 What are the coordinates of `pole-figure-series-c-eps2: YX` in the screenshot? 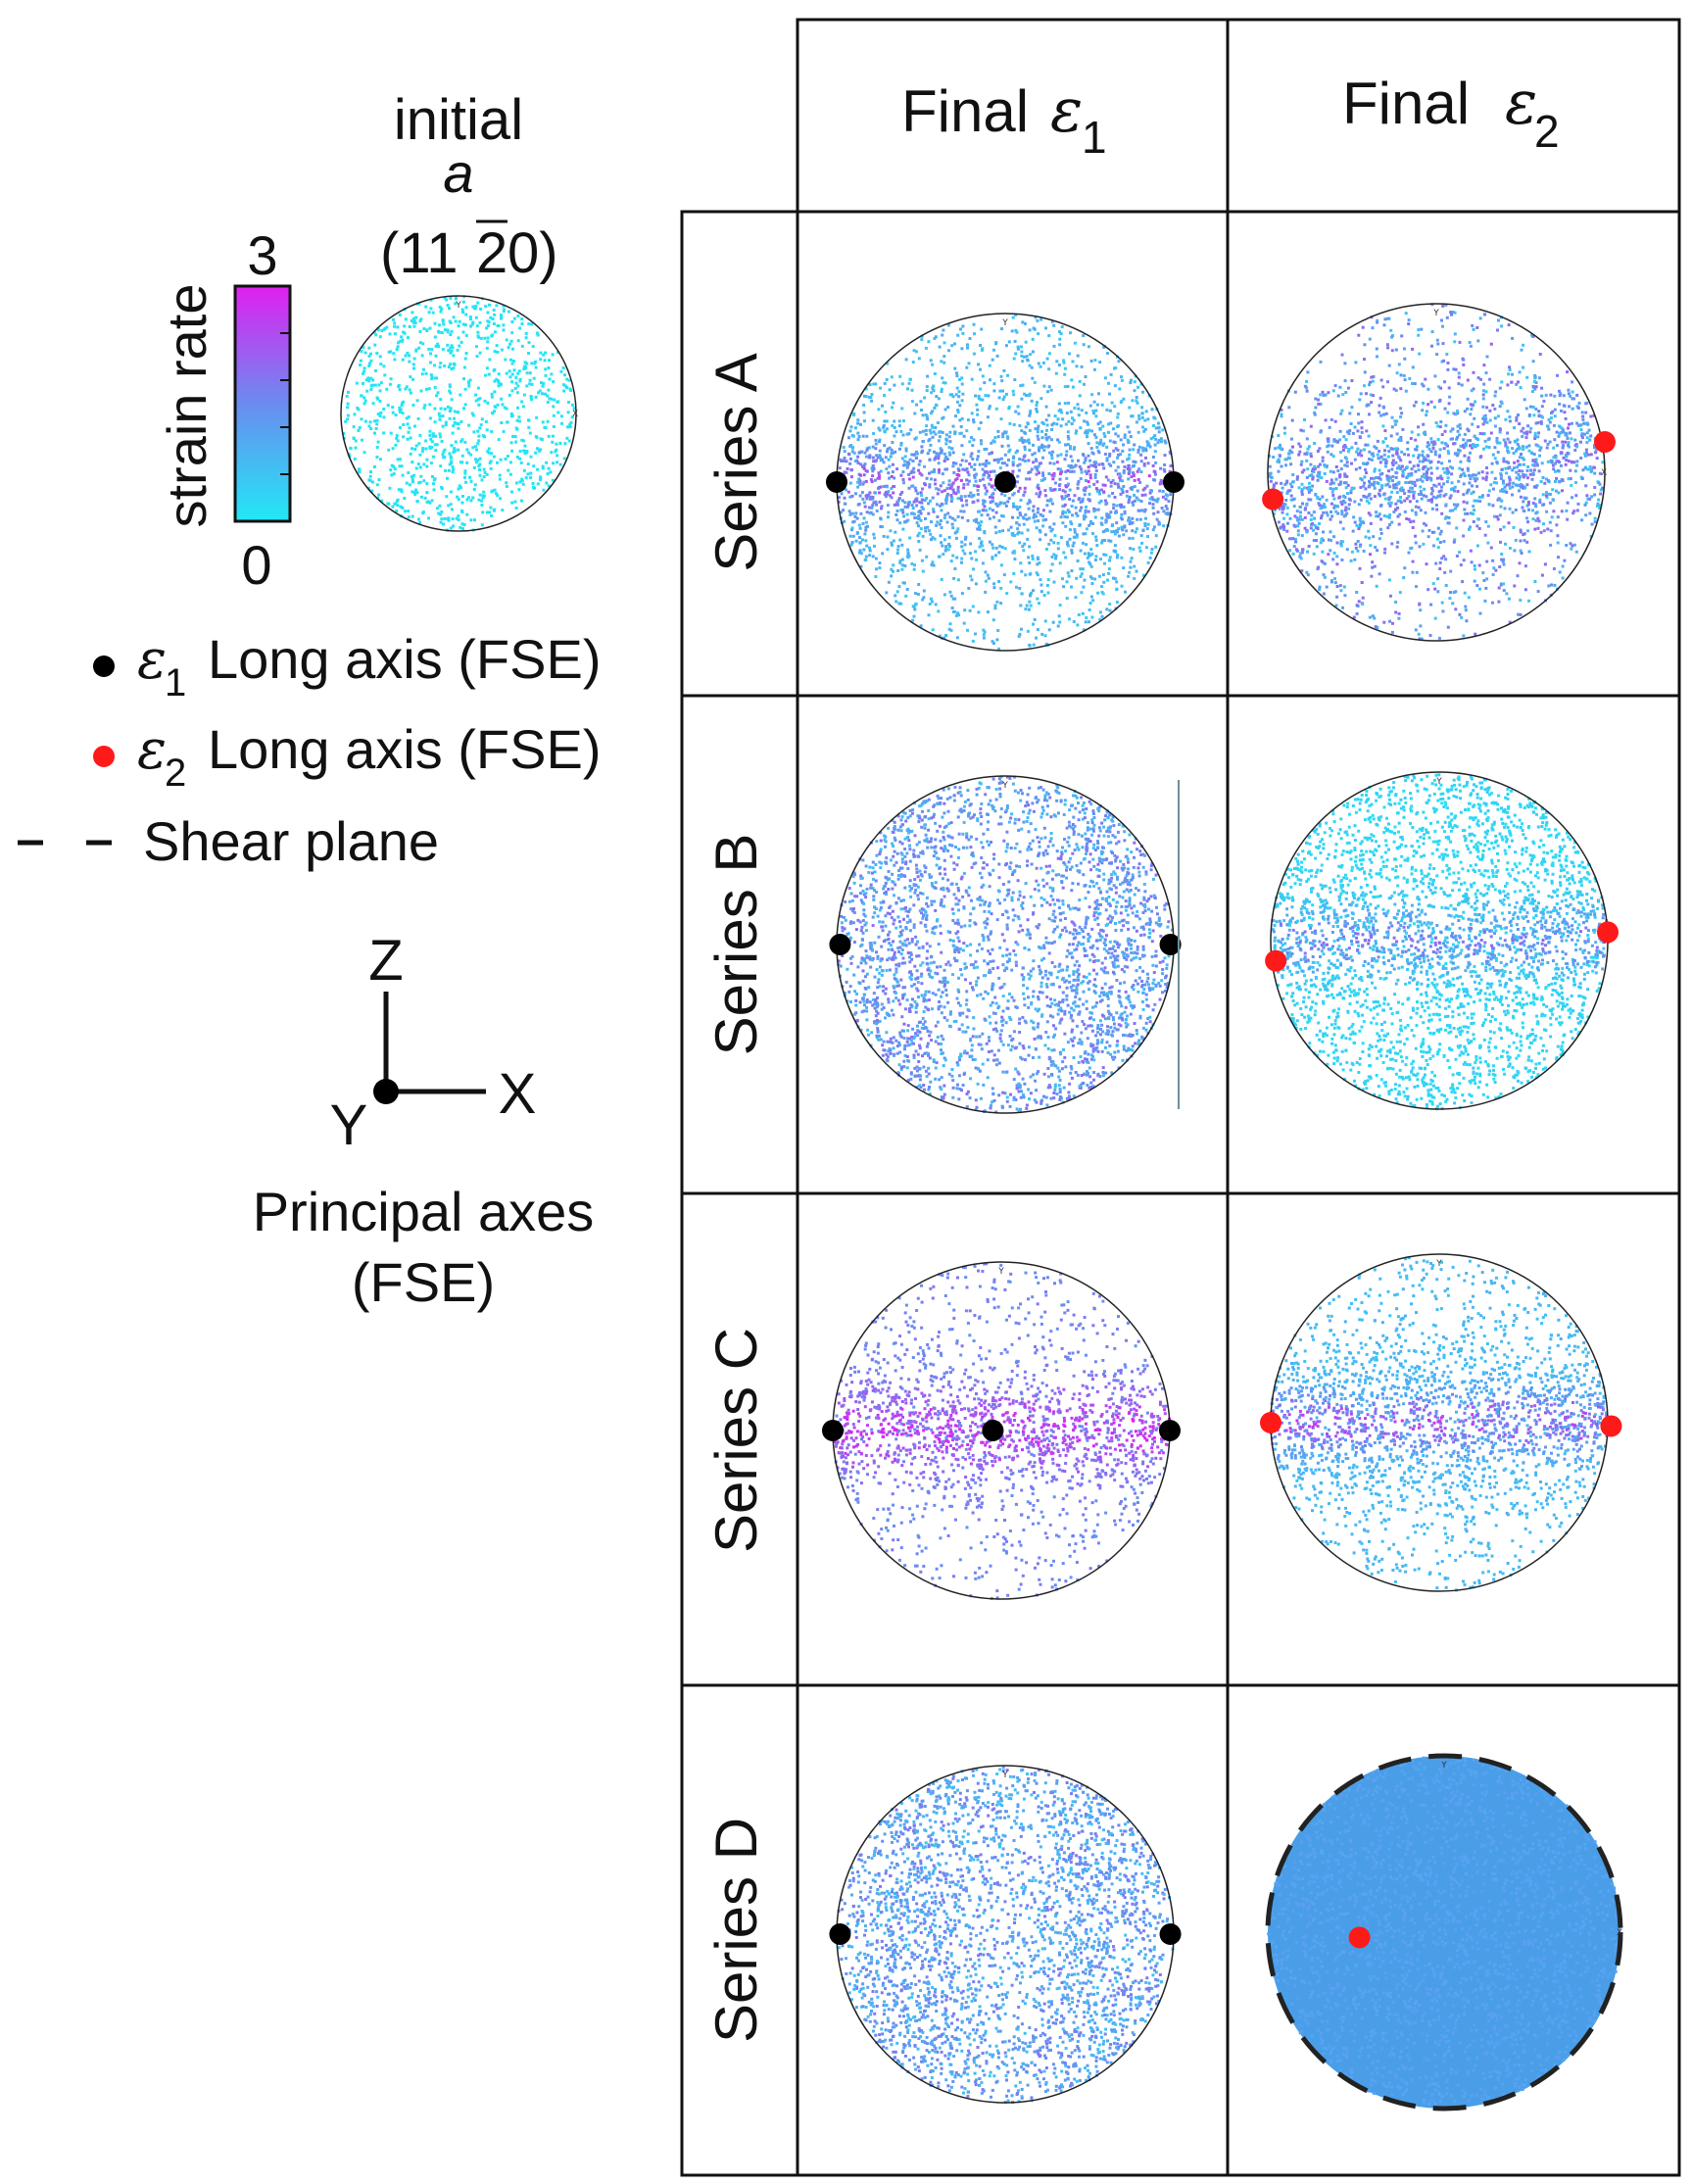 It's located at (1440, 1422).